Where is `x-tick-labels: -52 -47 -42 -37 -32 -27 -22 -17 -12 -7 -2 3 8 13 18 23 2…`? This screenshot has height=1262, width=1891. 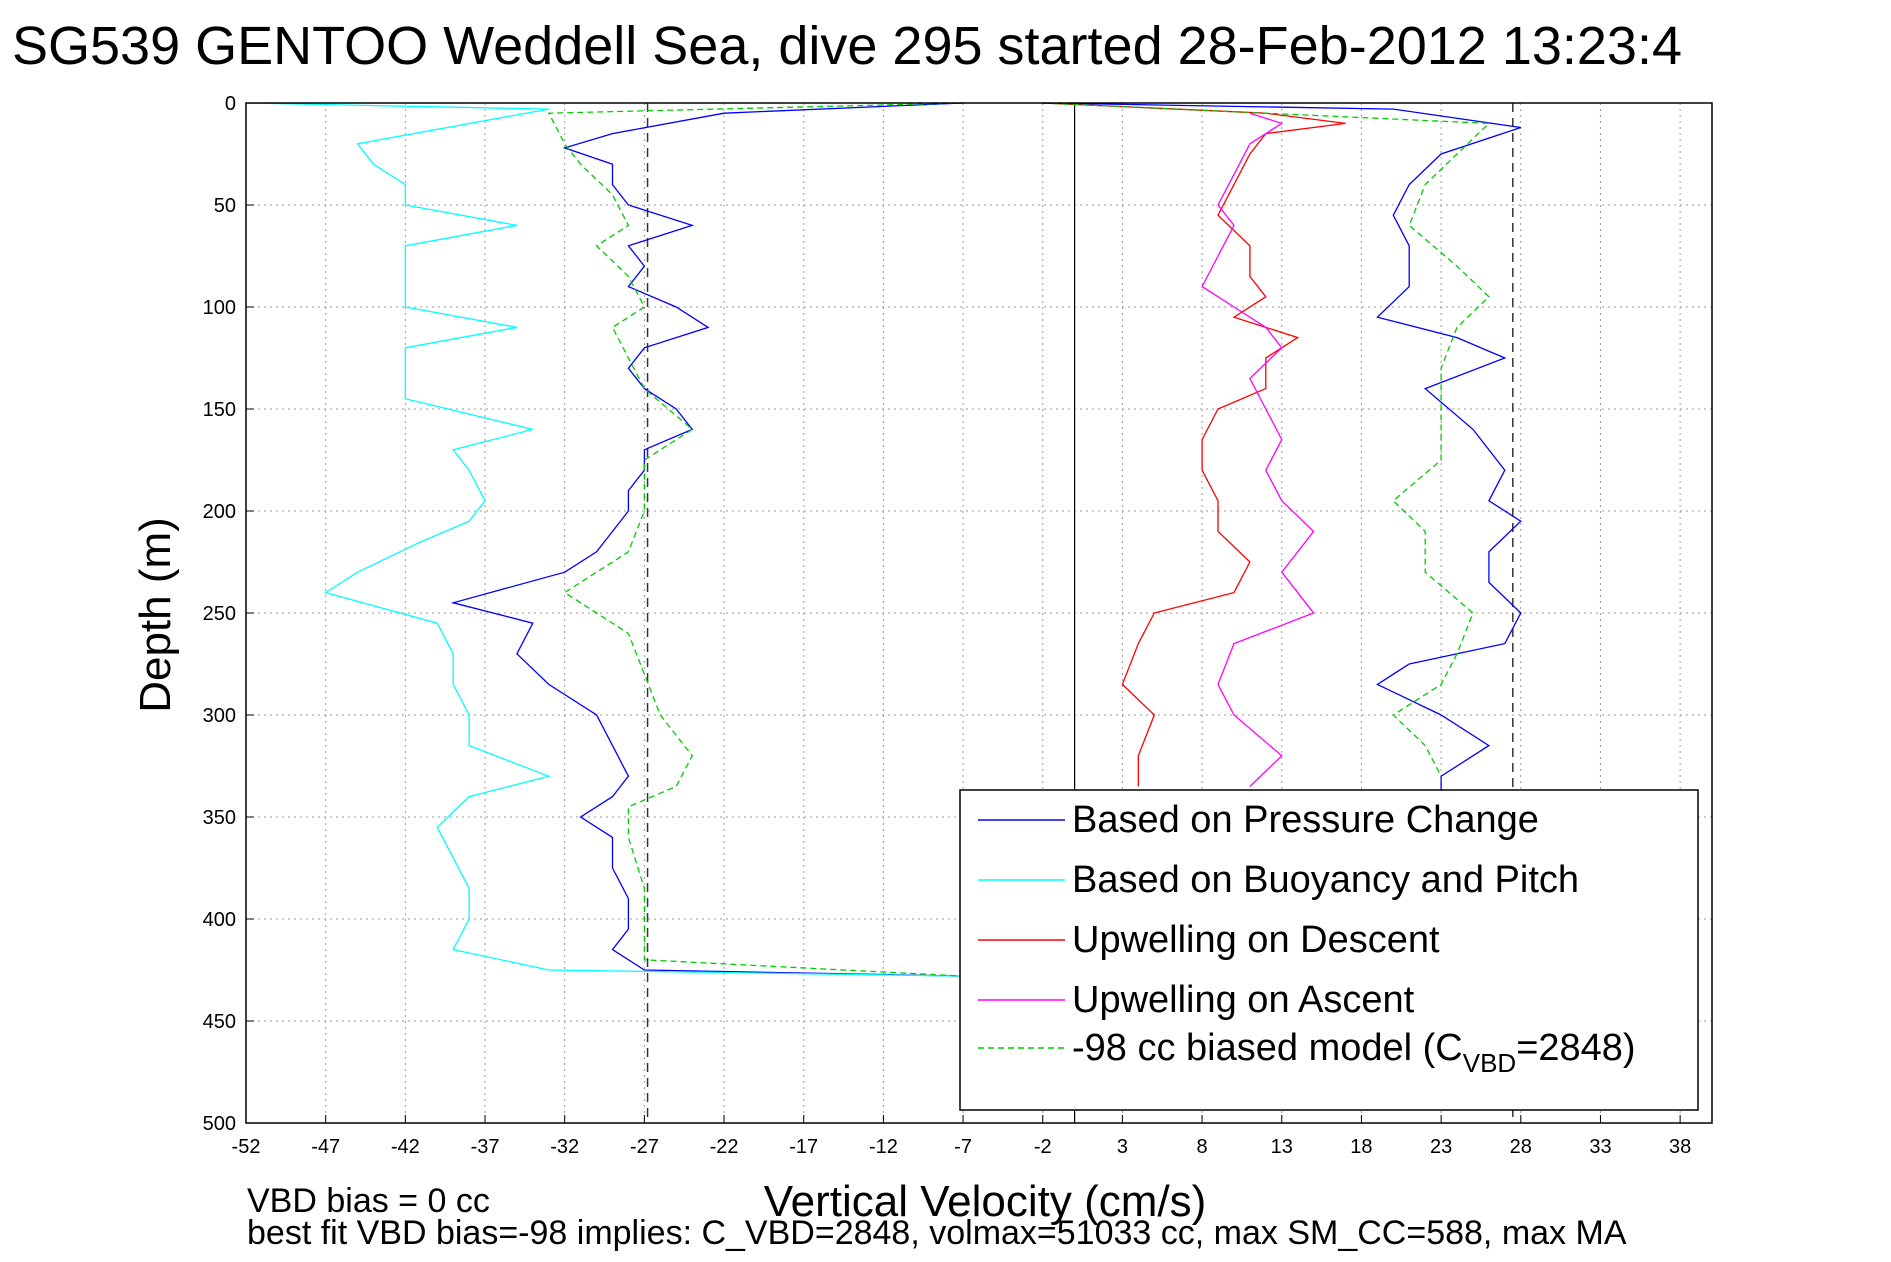
x-tick-labels: -52 -47 -42 -37 -32 -27 -22 -17 -12 -7 -2 3 8 13 18 23 2… is located at coordinates (962, 1147).